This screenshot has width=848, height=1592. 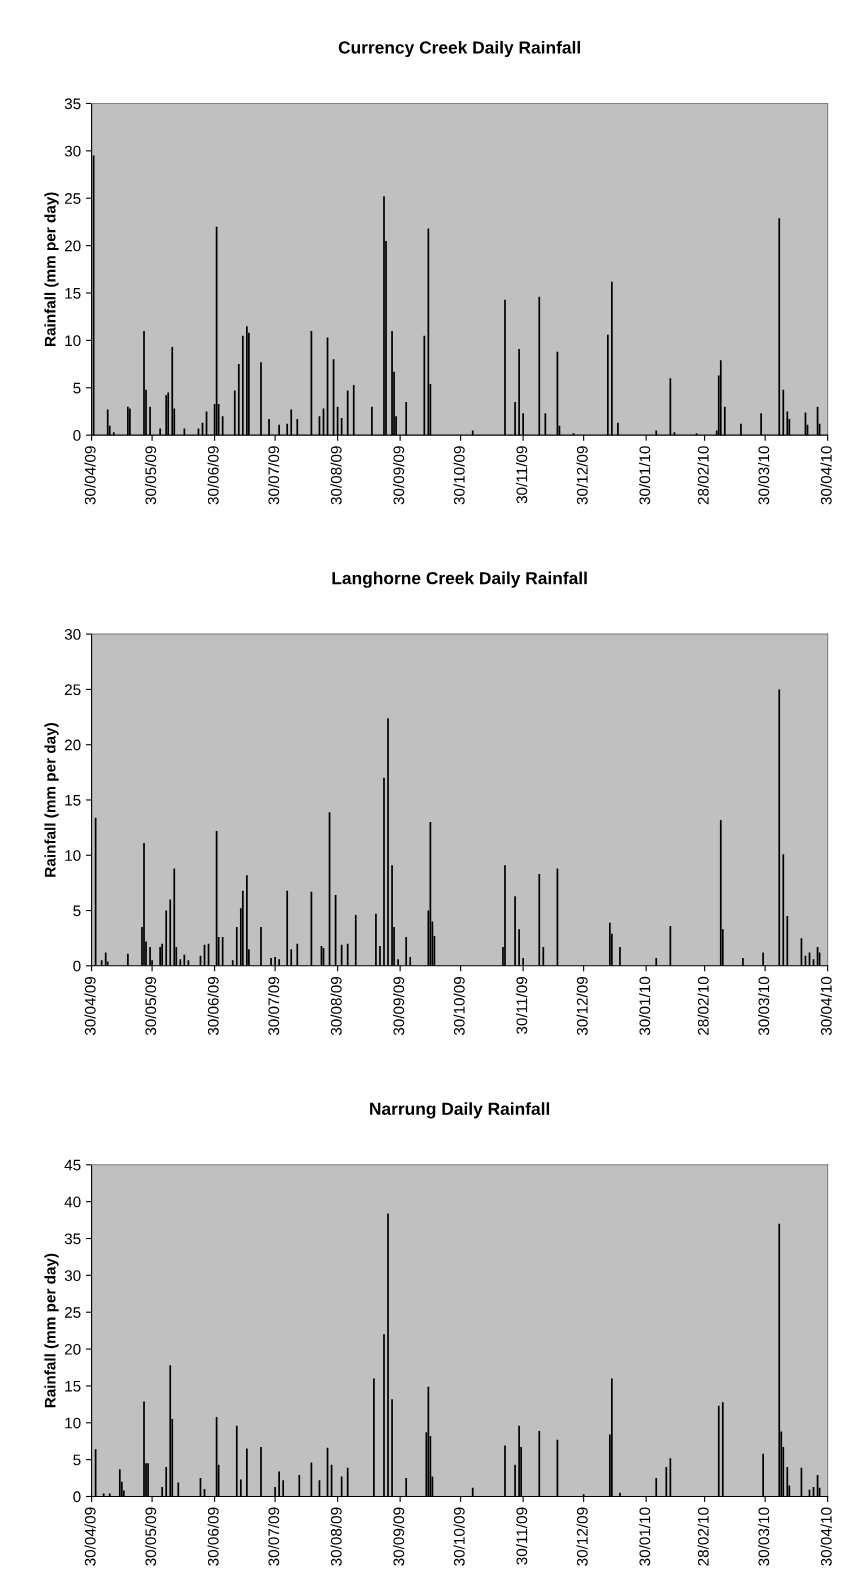 I want to click on chart-title: Currency Creek Daily Rainfall, so click(x=459, y=49).